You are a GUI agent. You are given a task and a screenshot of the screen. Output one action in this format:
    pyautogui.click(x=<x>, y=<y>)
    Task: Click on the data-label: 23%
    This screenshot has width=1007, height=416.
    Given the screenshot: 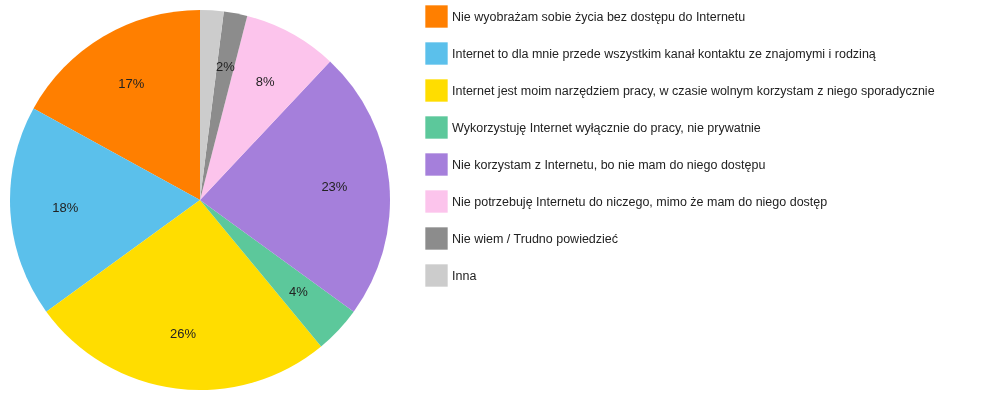 What is the action you would take?
    pyautogui.click(x=334, y=187)
    